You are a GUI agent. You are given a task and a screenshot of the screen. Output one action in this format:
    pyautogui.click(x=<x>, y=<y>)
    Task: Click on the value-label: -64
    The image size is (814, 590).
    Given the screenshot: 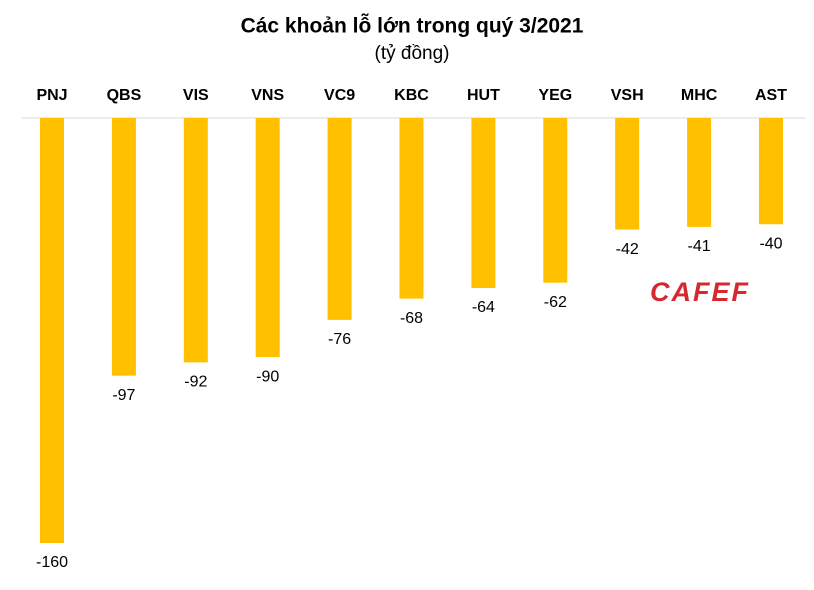 What is the action you would take?
    pyautogui.click(x=483, y=307)
    